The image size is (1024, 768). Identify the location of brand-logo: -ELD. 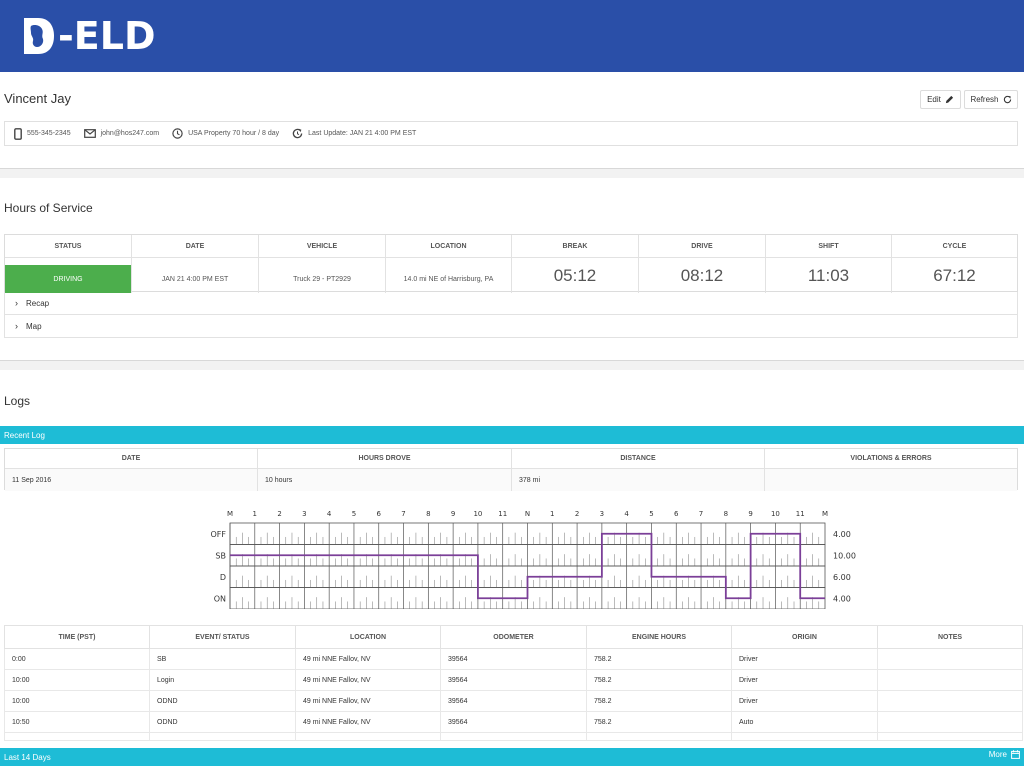
(89, 36).